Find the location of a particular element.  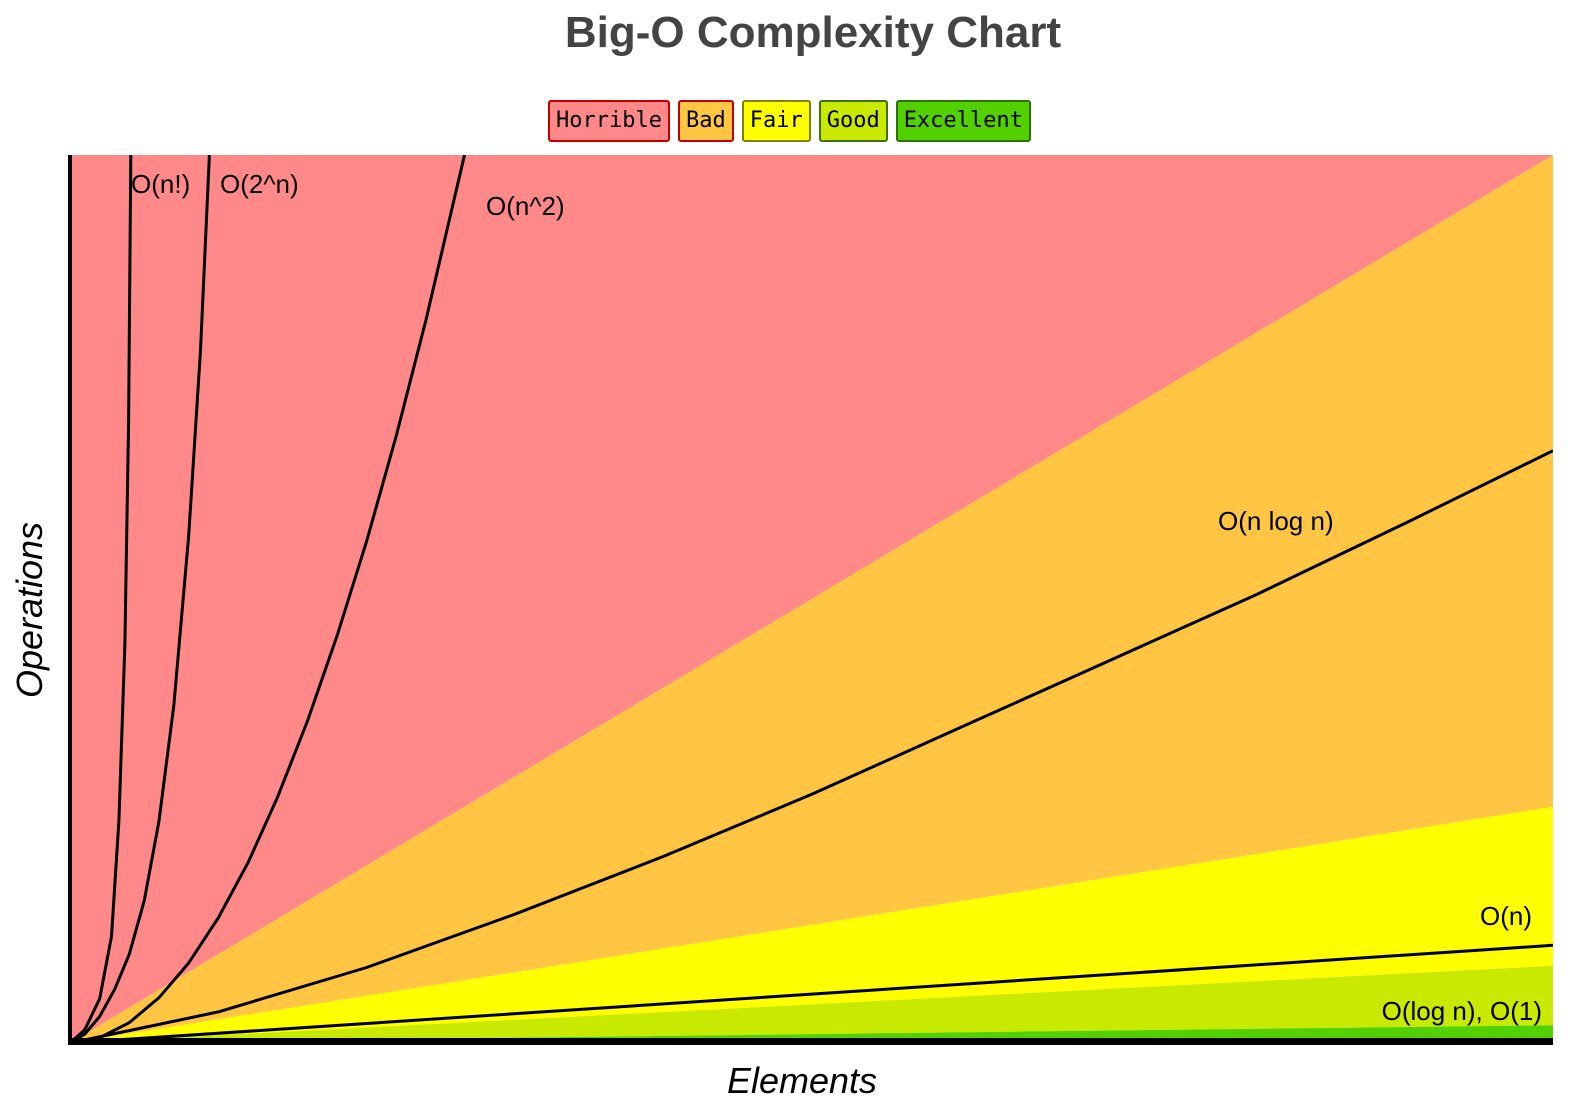

series-label-o-2-n-: O(2^n) is located at coordinates (259, 184).